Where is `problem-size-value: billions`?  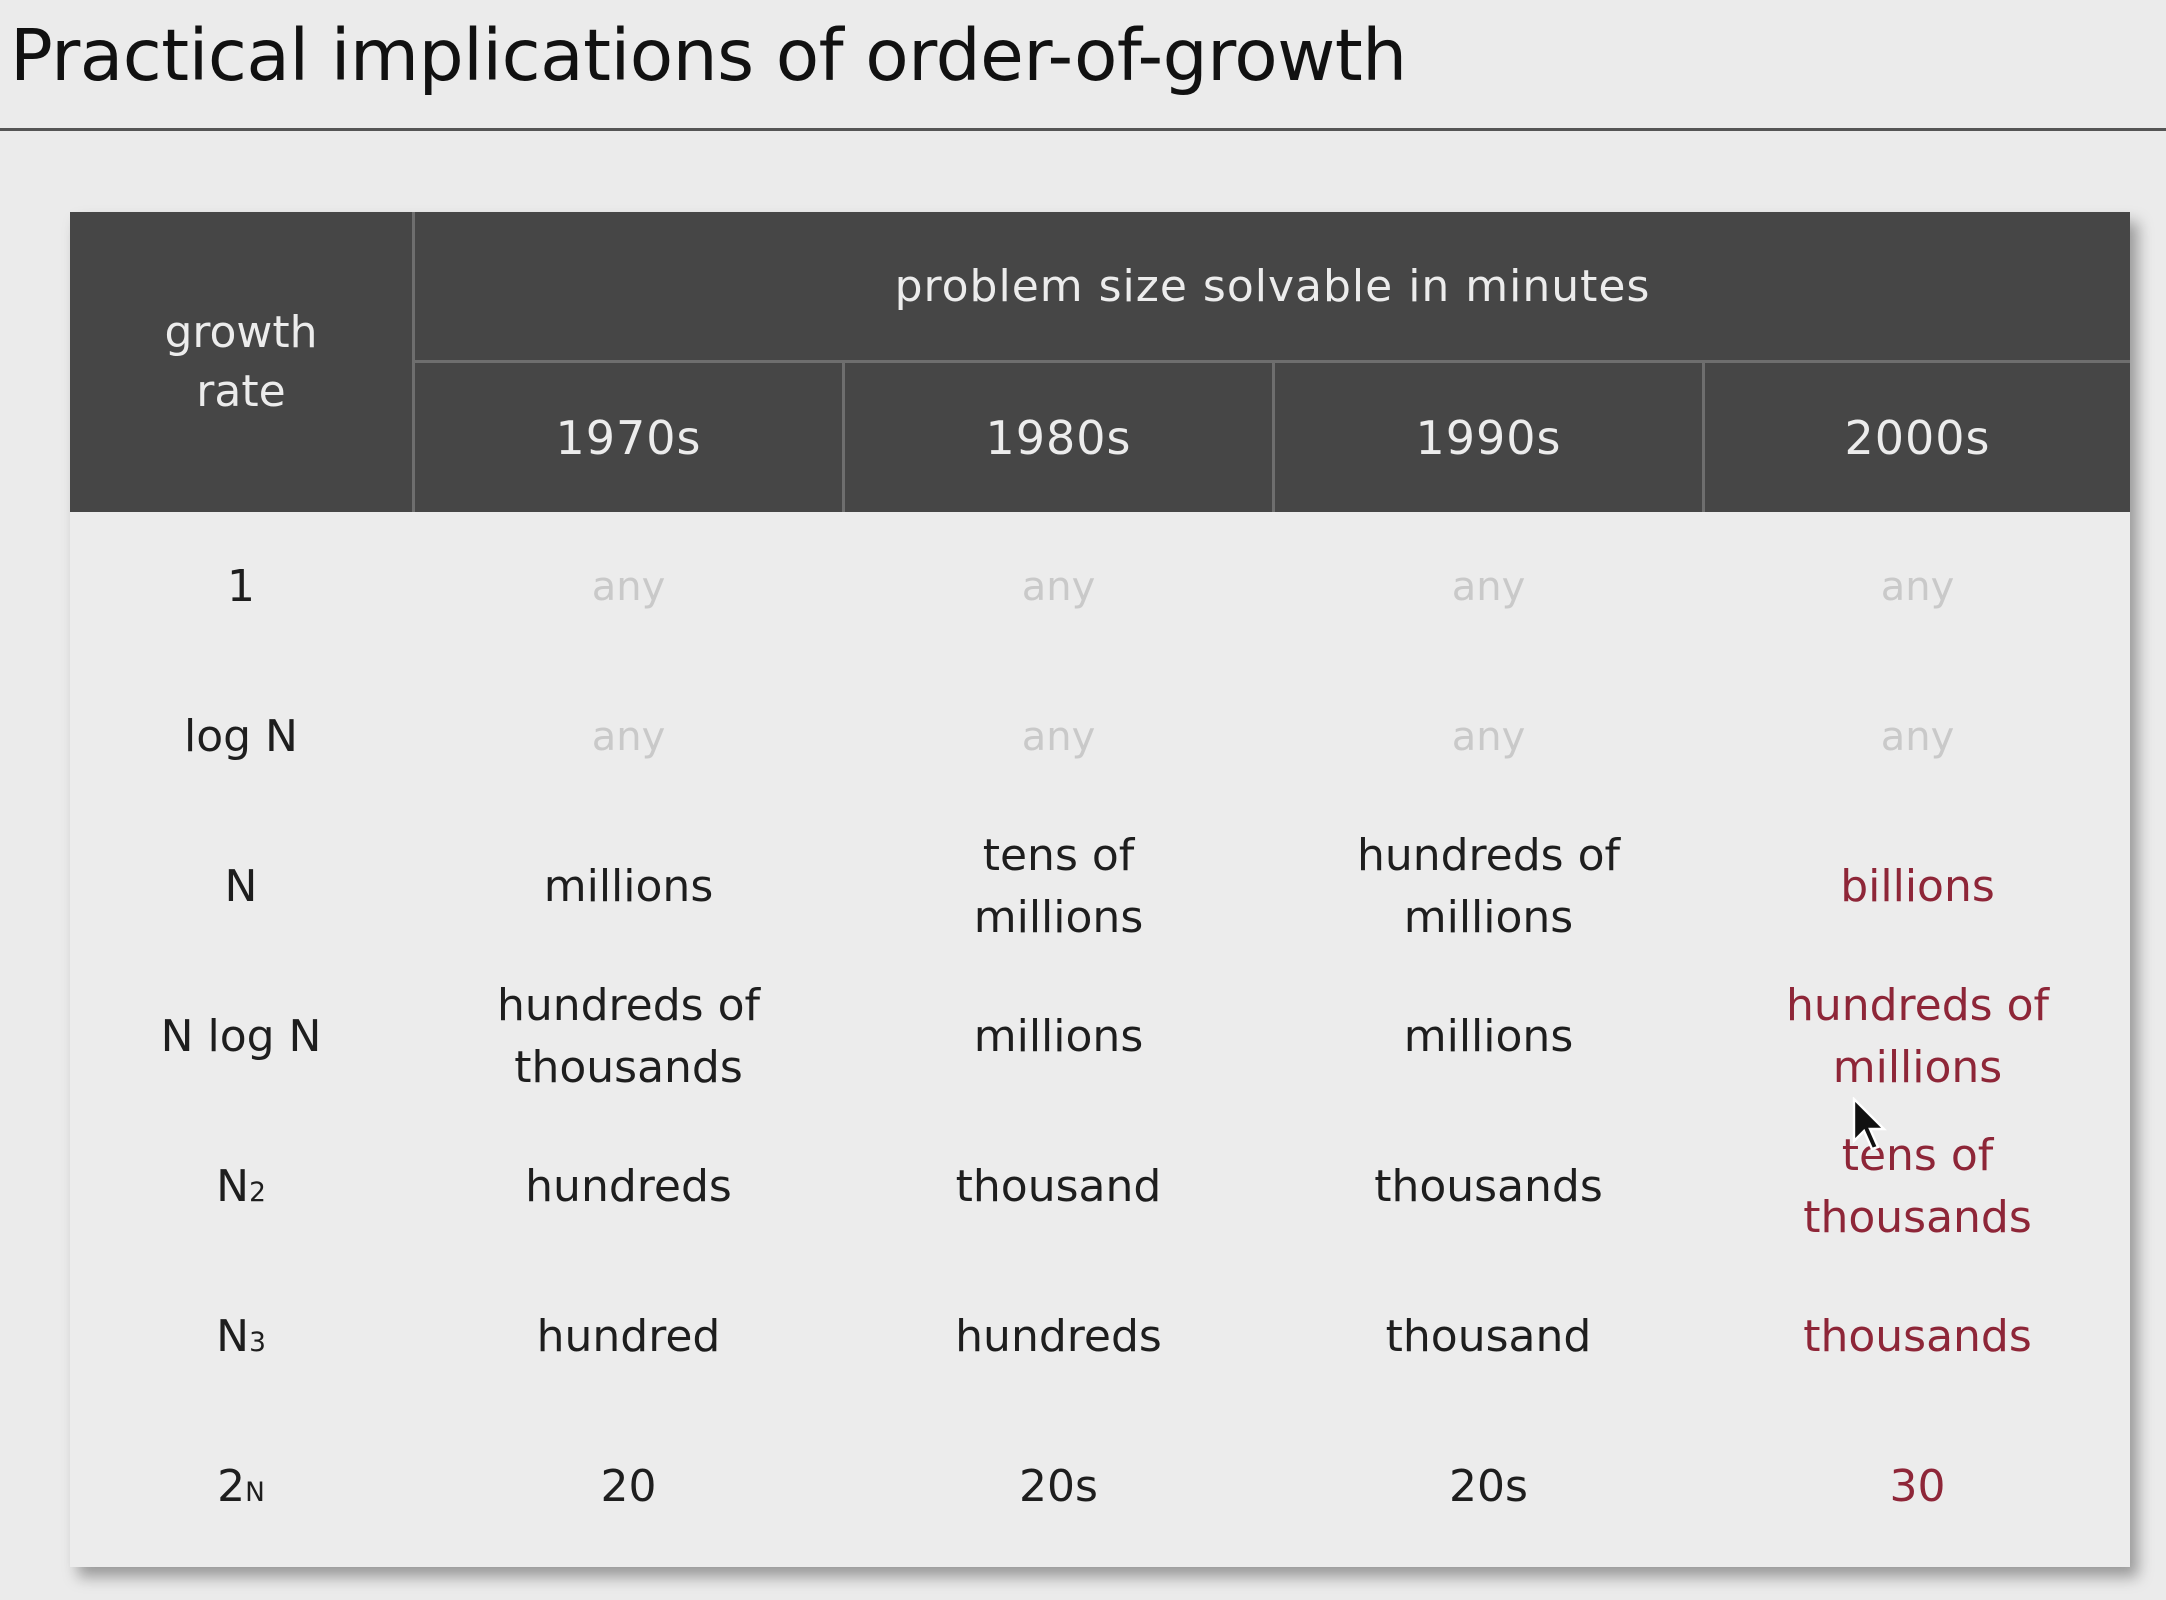 problem-size-value: billions is located at coordinates (1917, 886).